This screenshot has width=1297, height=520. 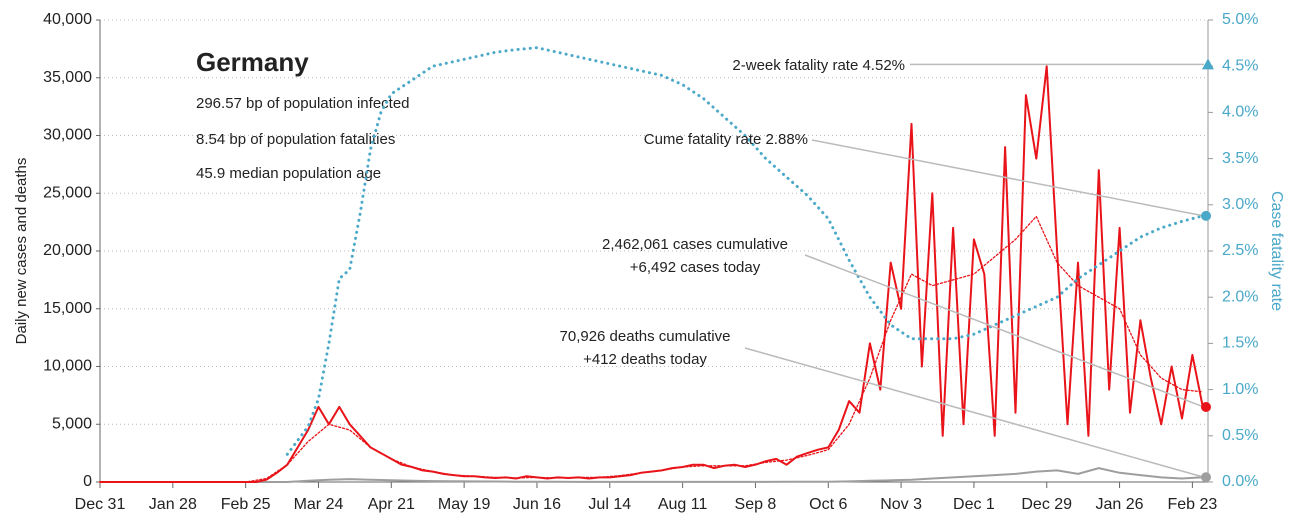 I want to click on subtitle: 45.9 median population age, so click(x=288, y=173).